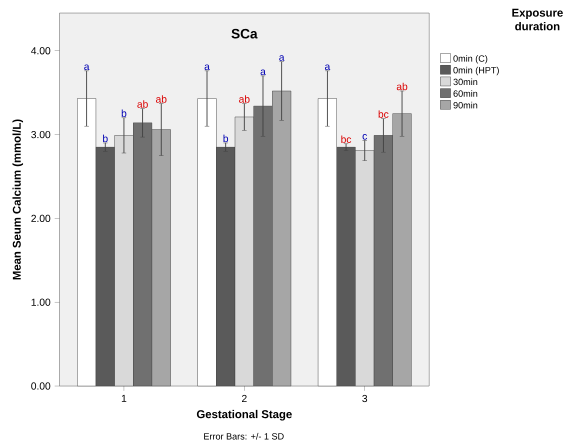  I want to click on text: SCa, so click(244, 34).